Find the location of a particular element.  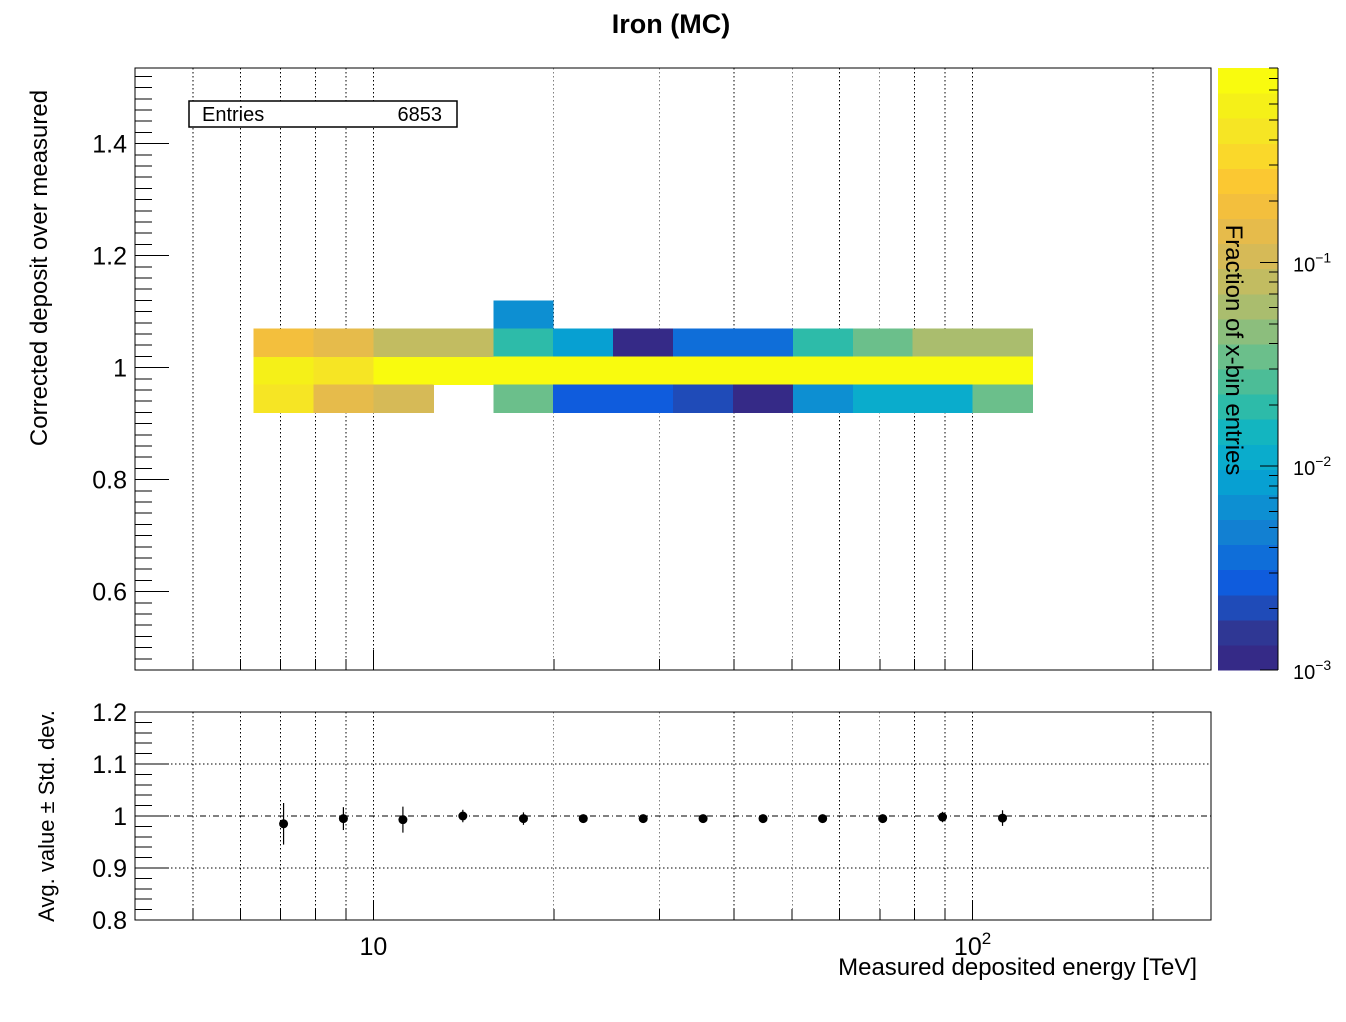

stats-box-frame is located at coordinates (323, 114).